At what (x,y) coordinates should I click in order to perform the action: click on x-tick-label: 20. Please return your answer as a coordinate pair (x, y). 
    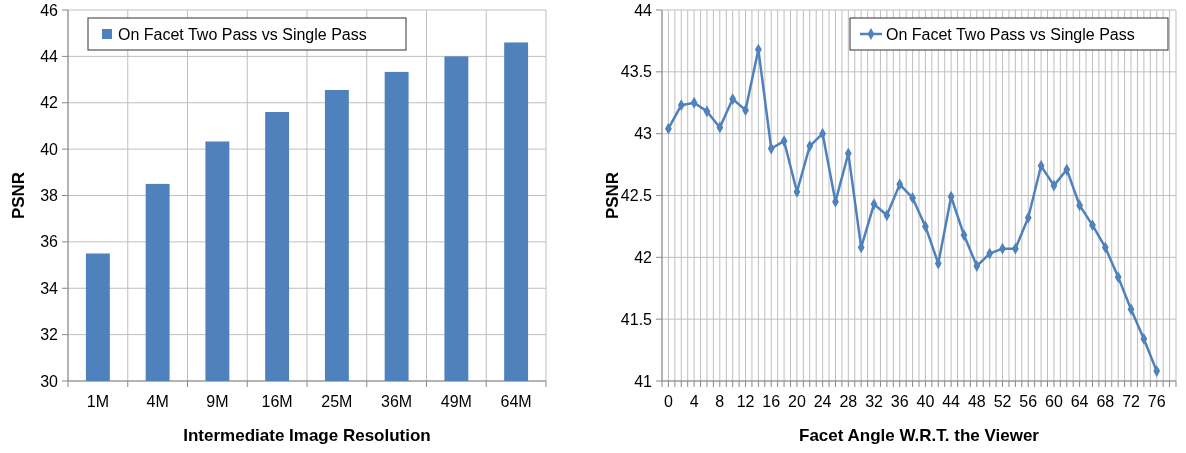
    Looking at the image, I should click on (797, 401).